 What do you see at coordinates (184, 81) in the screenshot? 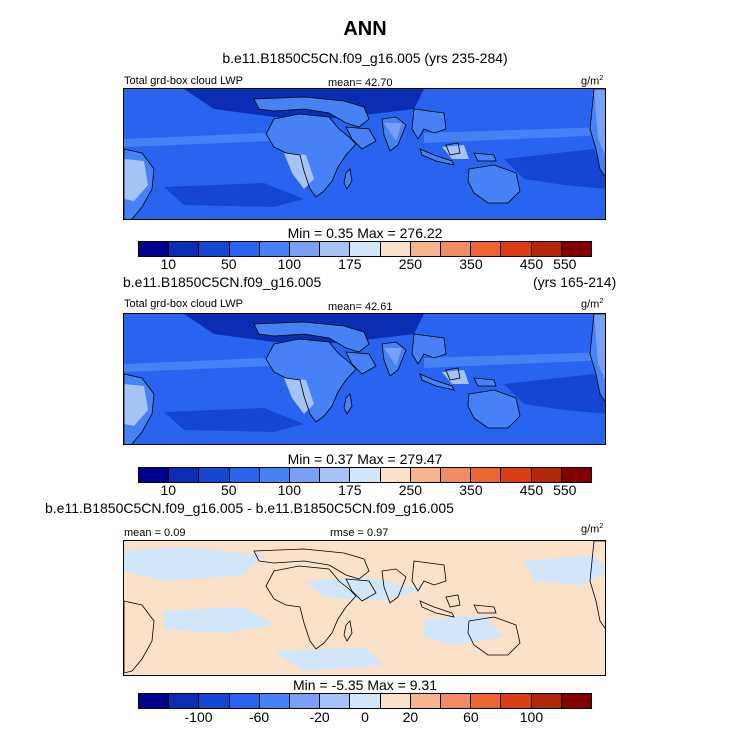
I see `panel1-variable-label: Total grd-box cloud LWP` at bounding box center [184, 81].